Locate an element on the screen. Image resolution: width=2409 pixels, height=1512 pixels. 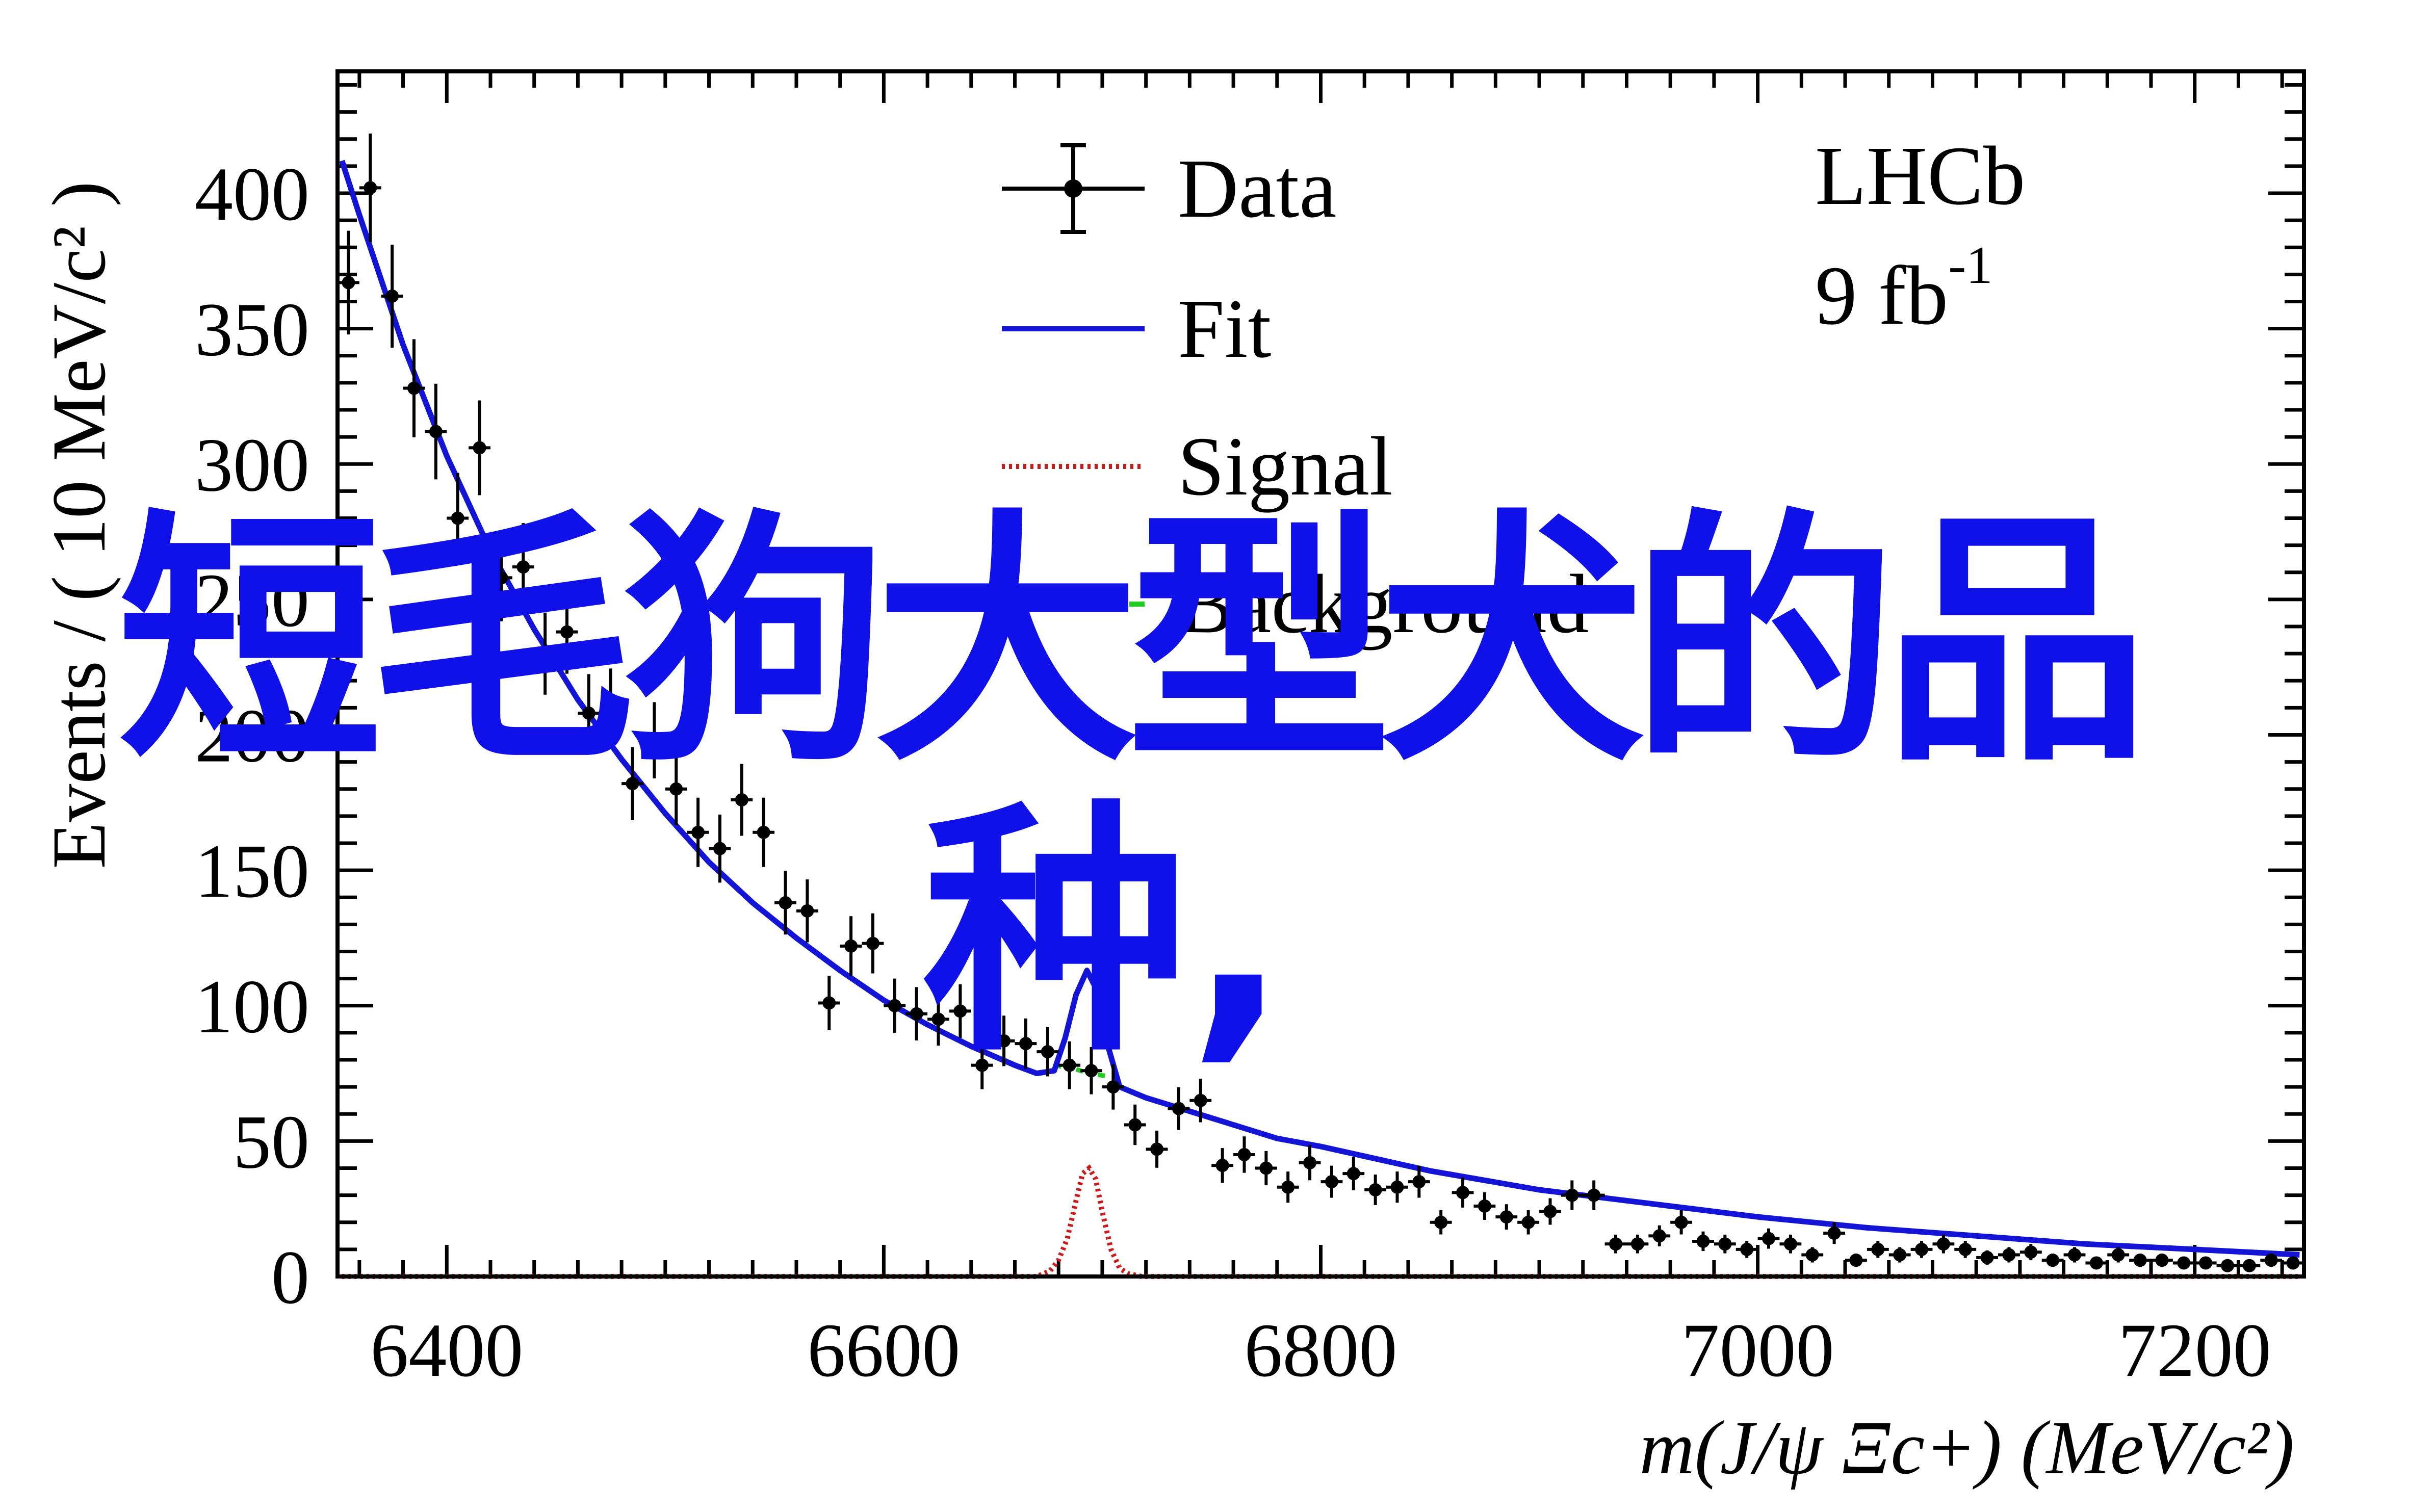
experiment-label: LHCb is located at coordinates (1921, 175).